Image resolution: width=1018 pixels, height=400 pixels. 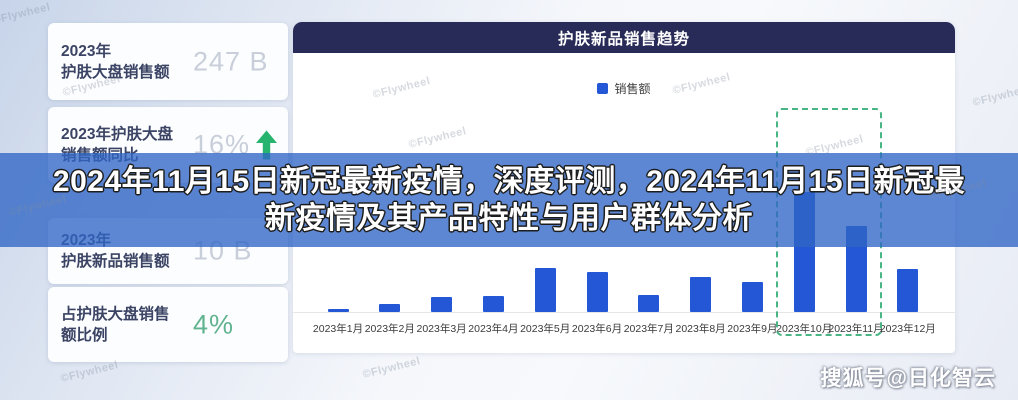 I want to click on headline-line-2: 新疫情及其产品特性与用户群体分析, so click(x=509, y=218).